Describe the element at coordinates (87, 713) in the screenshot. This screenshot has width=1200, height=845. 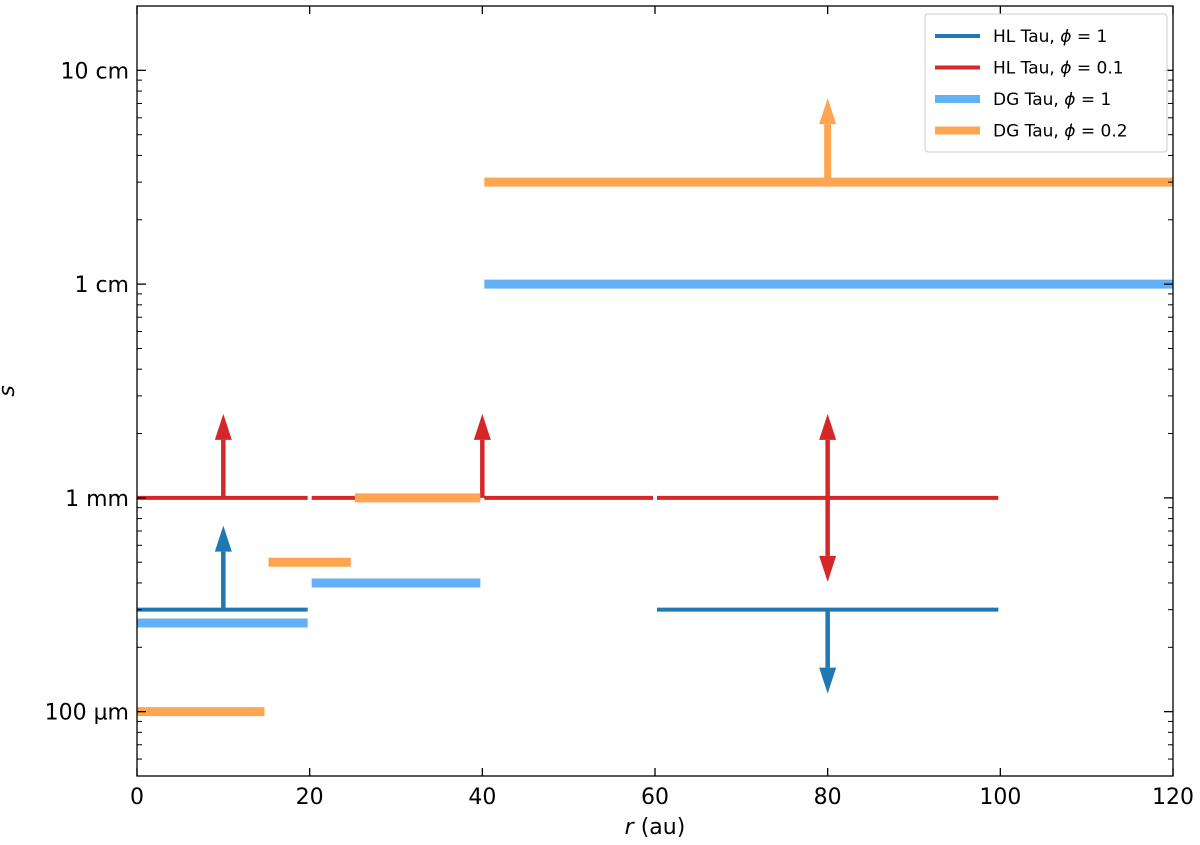
I see `y-tick-label: 100 µm` at that location.